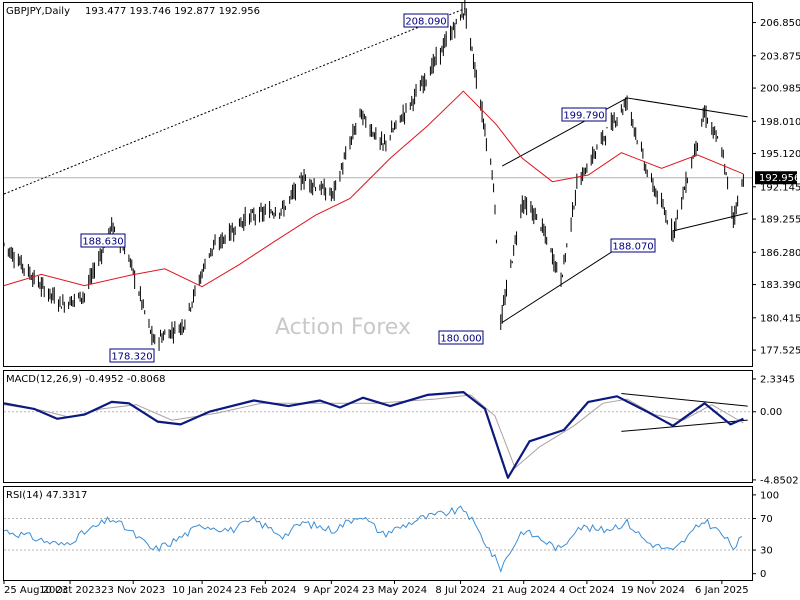 The image size is (800, 600). What do you see at coordinates (460, 590) in the screenshot?
I see `x-tick-label: 8 Jul 2024` at bounding box center [460, 590].